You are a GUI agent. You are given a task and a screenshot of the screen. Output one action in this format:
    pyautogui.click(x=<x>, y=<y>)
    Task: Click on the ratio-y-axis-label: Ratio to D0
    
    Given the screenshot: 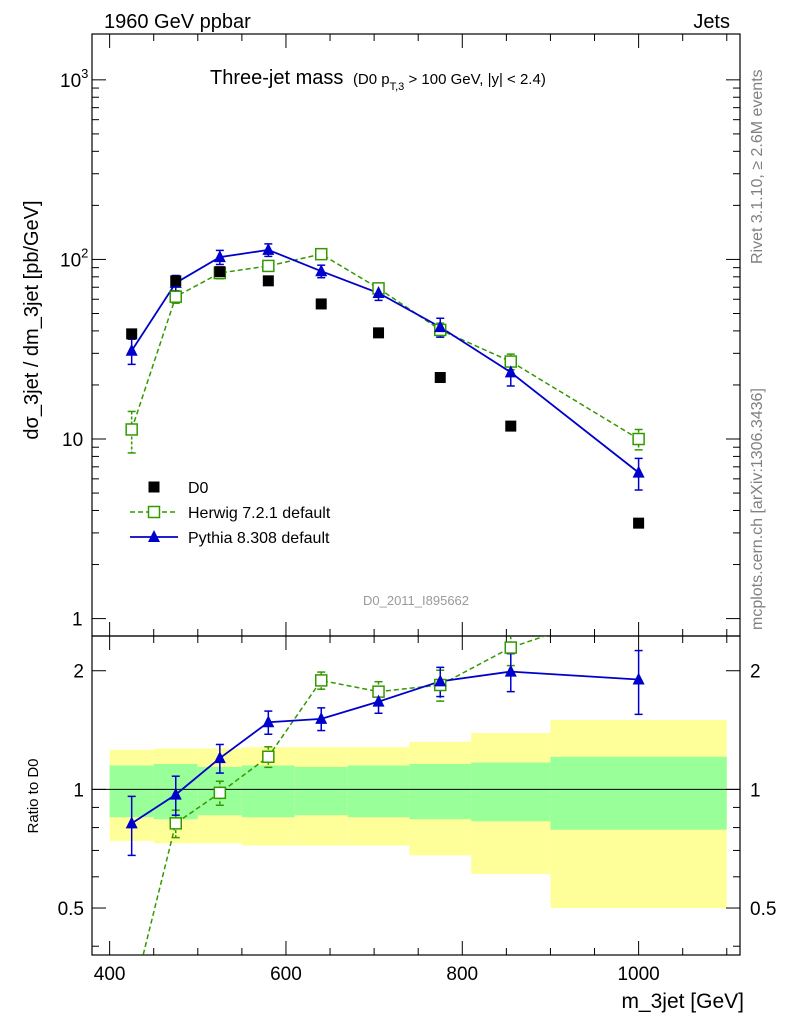 What is the action you would take?
    pyautogui.click(x=33, y=795)
    